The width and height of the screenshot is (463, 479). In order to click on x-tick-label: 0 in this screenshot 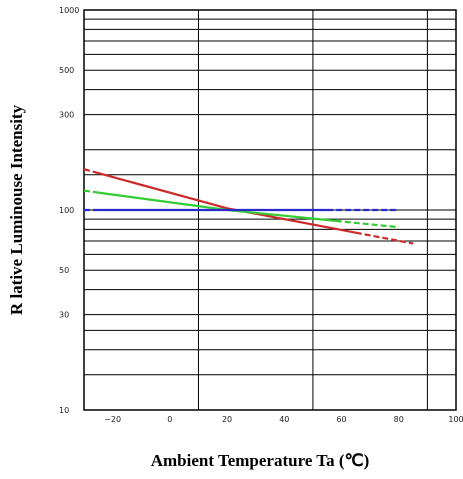, I will do `click(169, 419)`.